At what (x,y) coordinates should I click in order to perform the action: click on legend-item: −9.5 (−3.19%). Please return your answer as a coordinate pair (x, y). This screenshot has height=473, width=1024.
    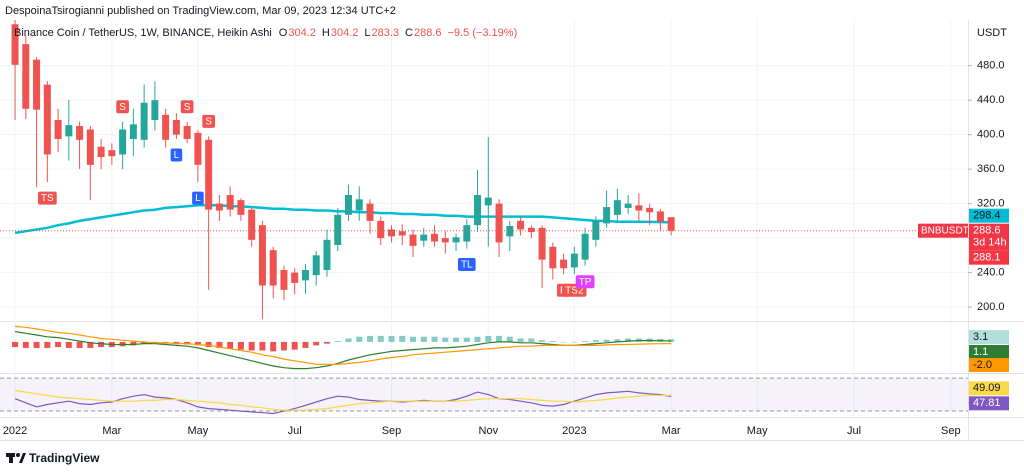
    Looking at the image, I should click on (483, 33).